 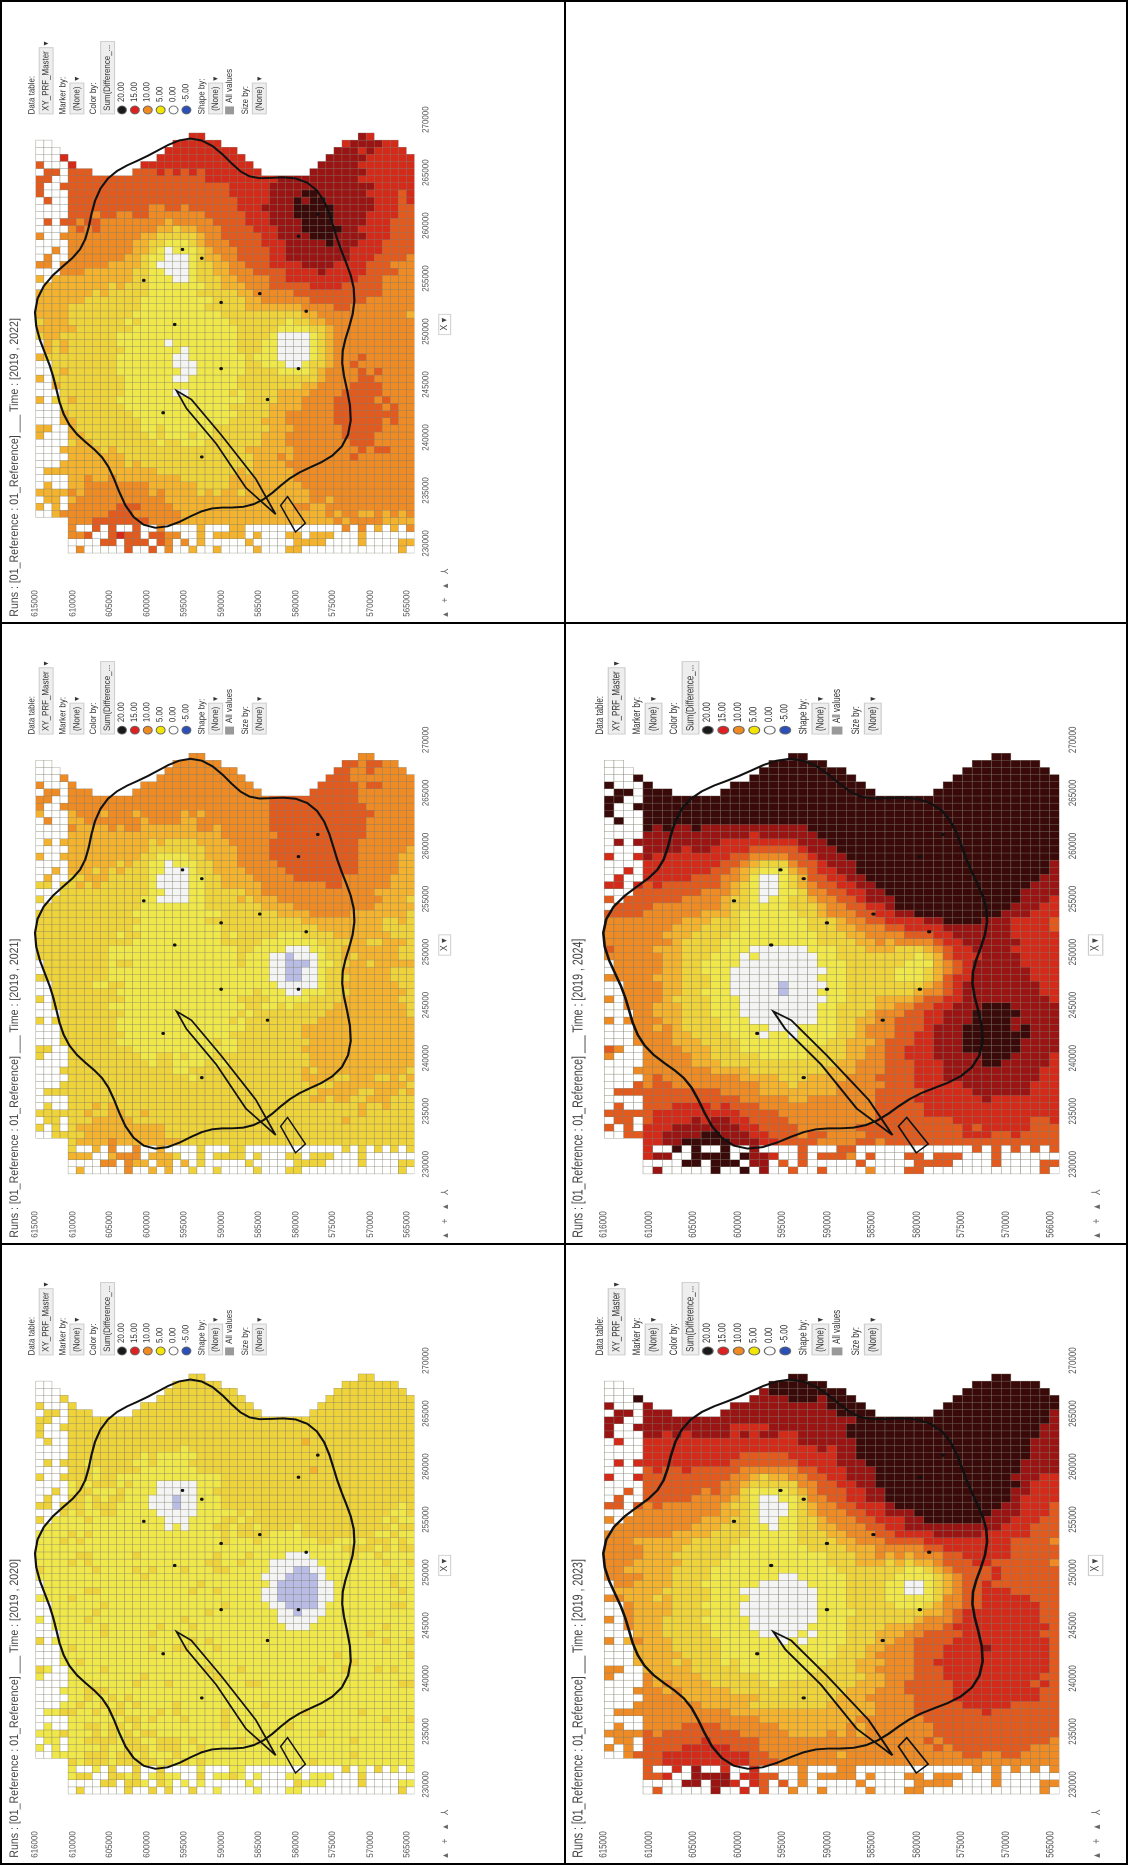 I want to click on legend-item: 20.00, so click(x=121, y=1302).